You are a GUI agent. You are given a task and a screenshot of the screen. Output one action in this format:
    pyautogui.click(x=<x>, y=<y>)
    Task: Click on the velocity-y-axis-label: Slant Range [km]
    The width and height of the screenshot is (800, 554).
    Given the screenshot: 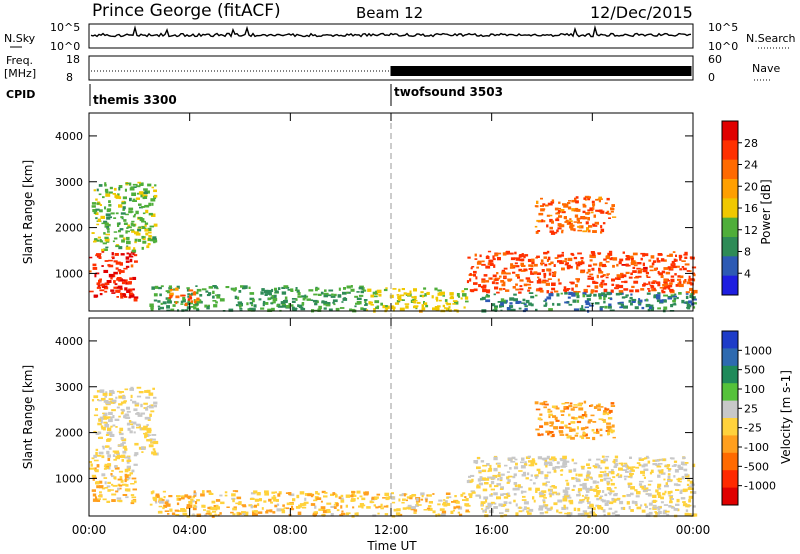 What is the action you would take?
    pyautogui.click(x=28, y=417)
    